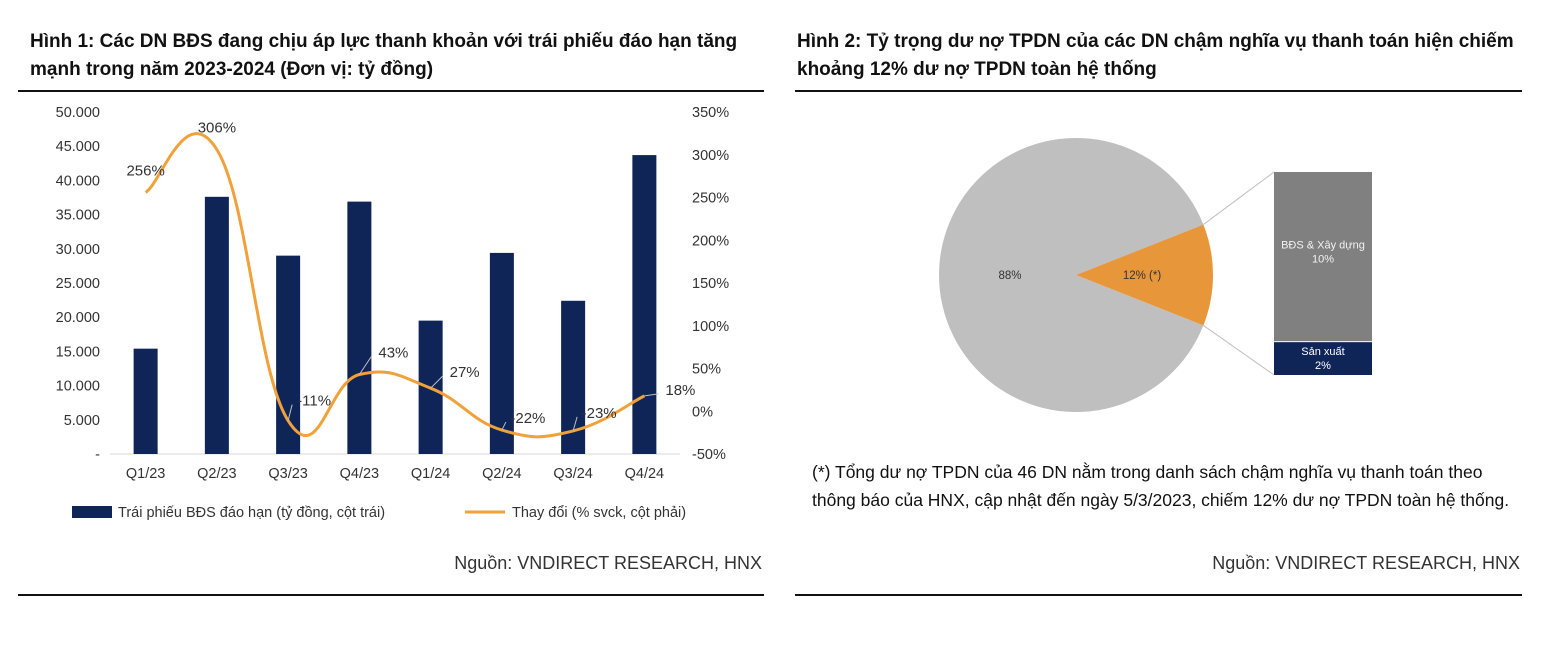 This screenshot has height=660, width=1558. Describe the element at coordinates (1009, 276) in the screenshot. I see `pie-label-main: 88%` at that location.